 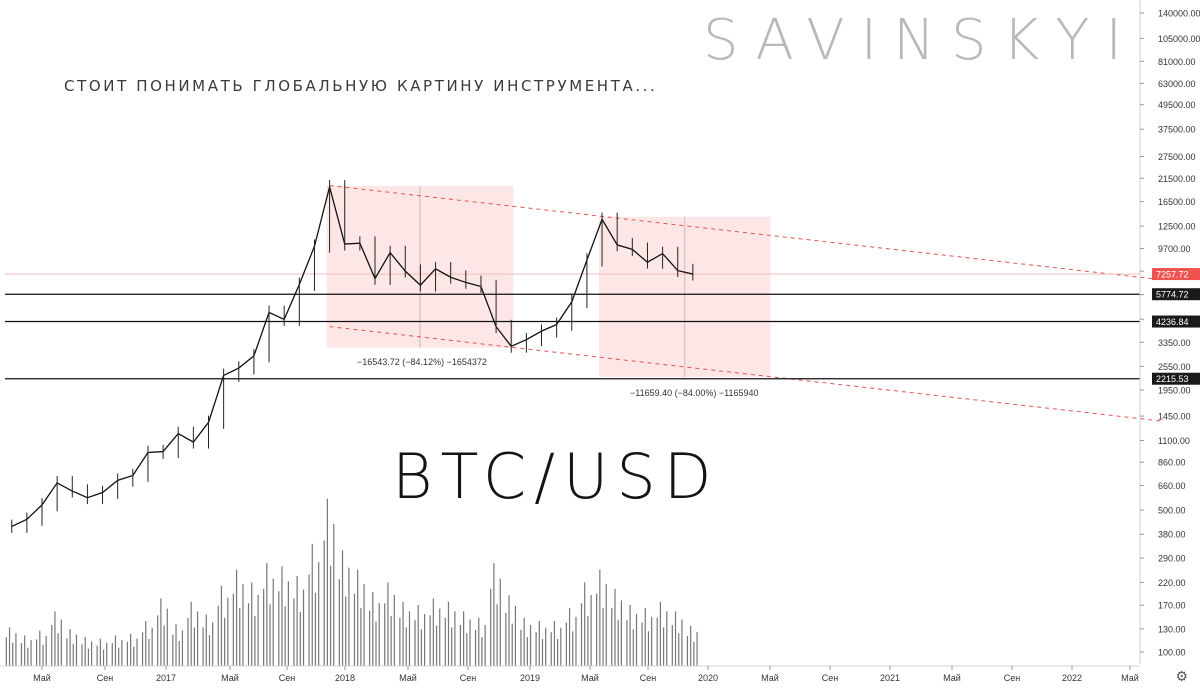 What do you see at coordinates (345, 678) in the screenshot?
I see `time-axis-label: 2018` at bounding box center [345, 678].